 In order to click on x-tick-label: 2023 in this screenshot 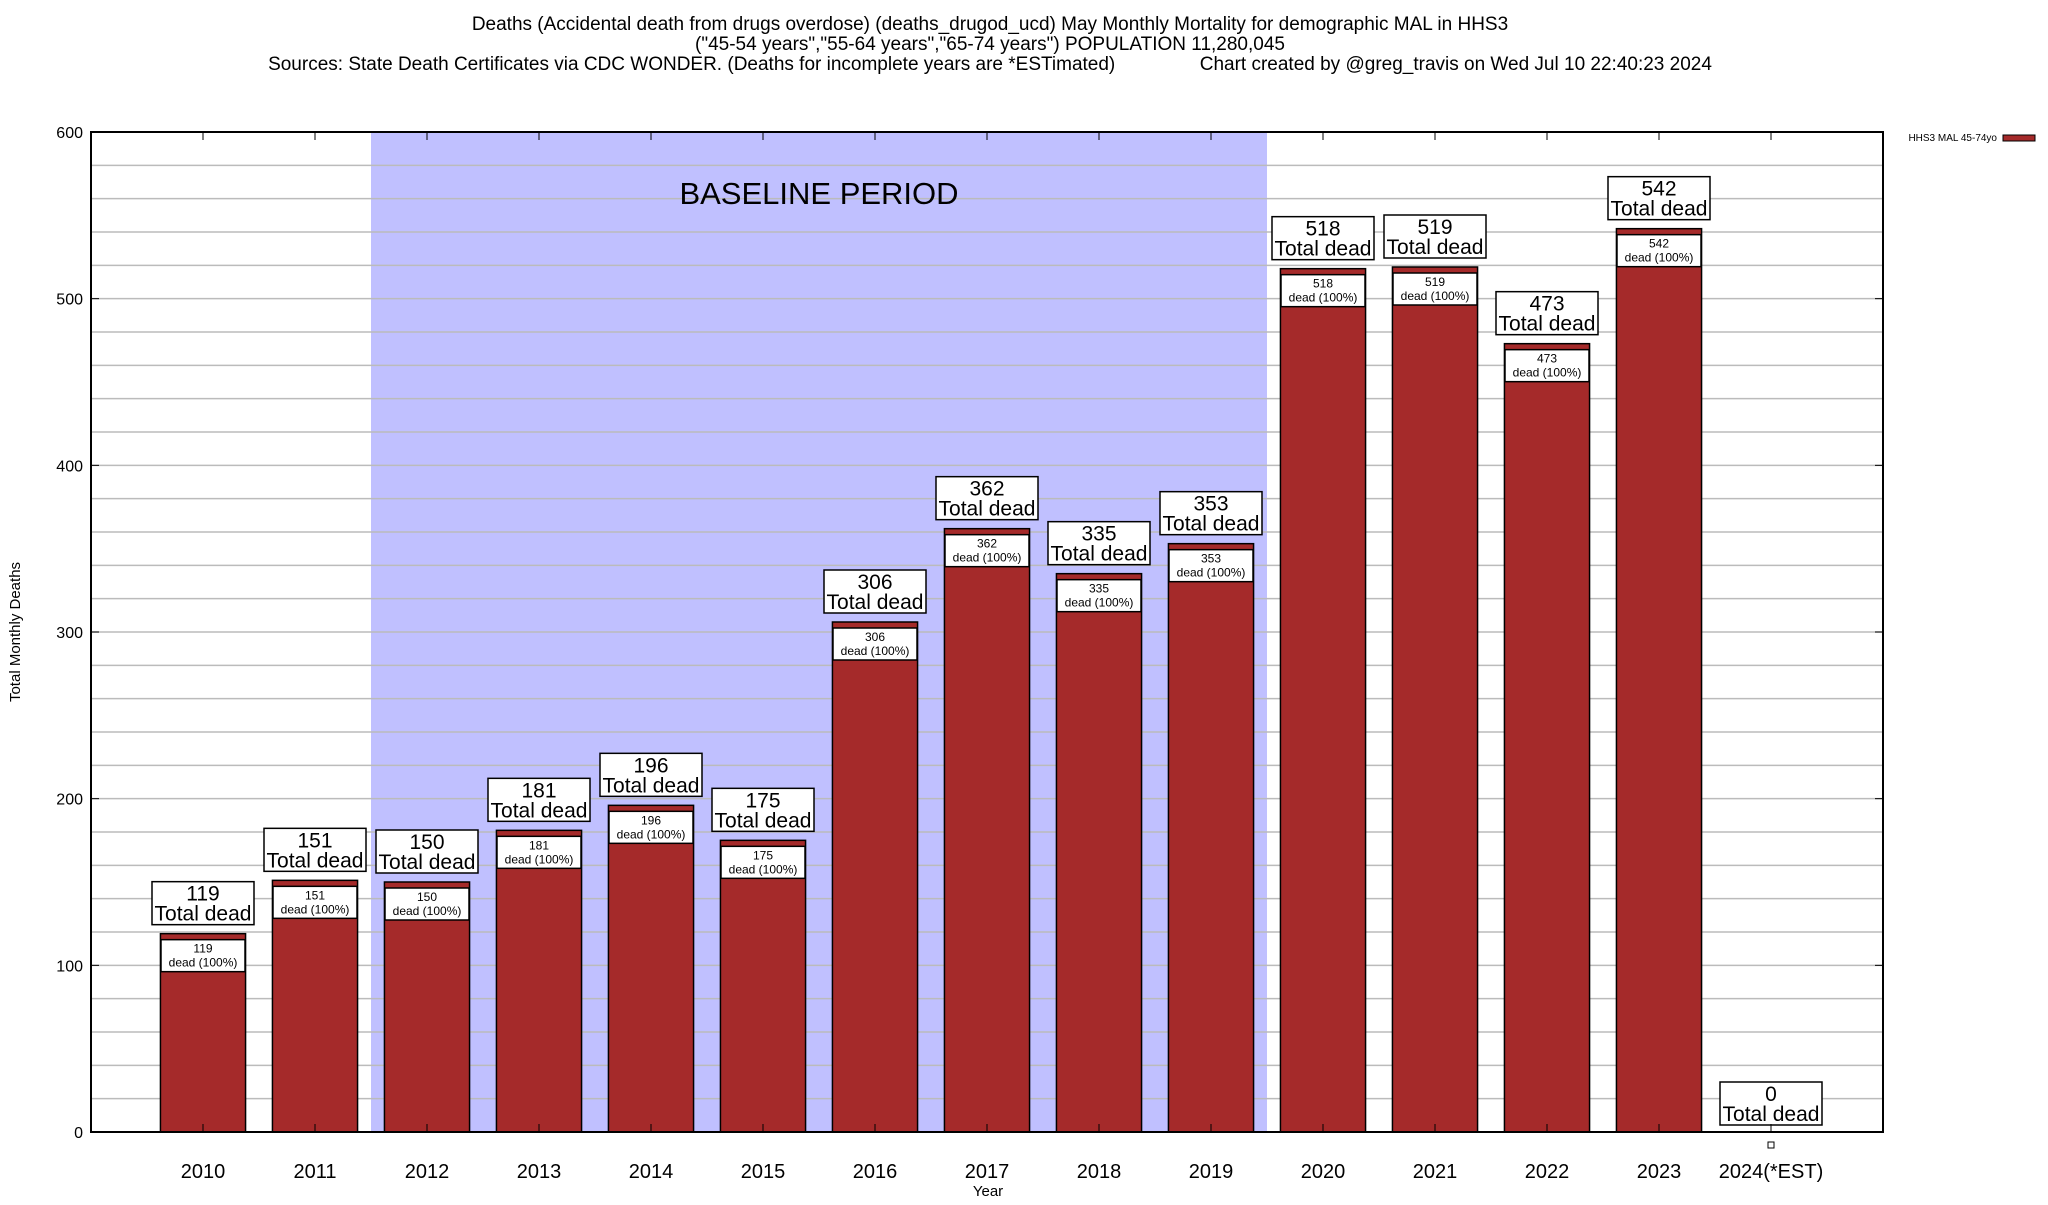, I will do `click(1659, 1172)`.